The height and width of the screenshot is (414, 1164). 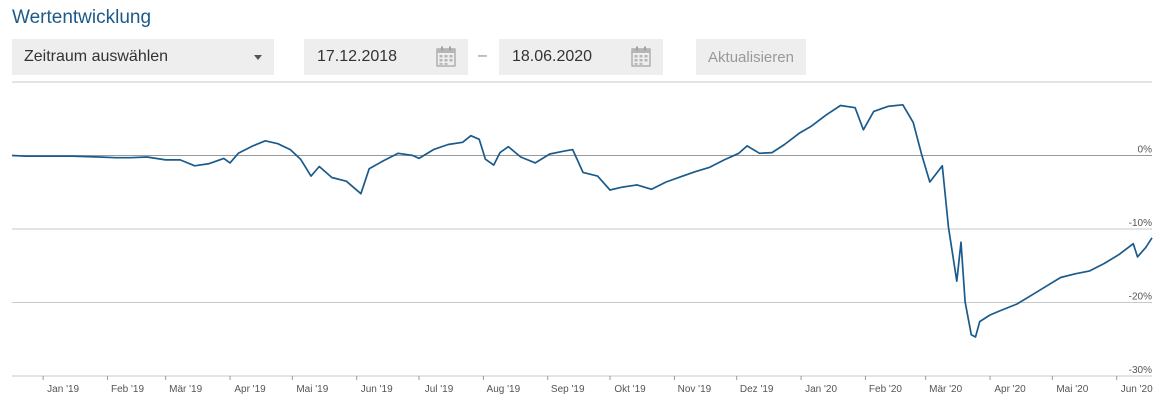 I want to click on x-tick-label: Jan '19, so click(x=63, y=389).